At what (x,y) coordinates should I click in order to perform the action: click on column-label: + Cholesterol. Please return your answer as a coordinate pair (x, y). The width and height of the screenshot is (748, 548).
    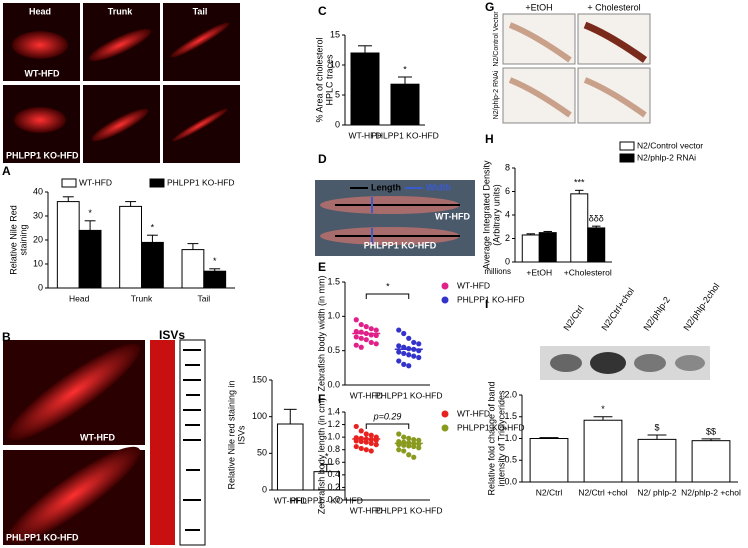
    Looking at the image, I should click on (613, 7).